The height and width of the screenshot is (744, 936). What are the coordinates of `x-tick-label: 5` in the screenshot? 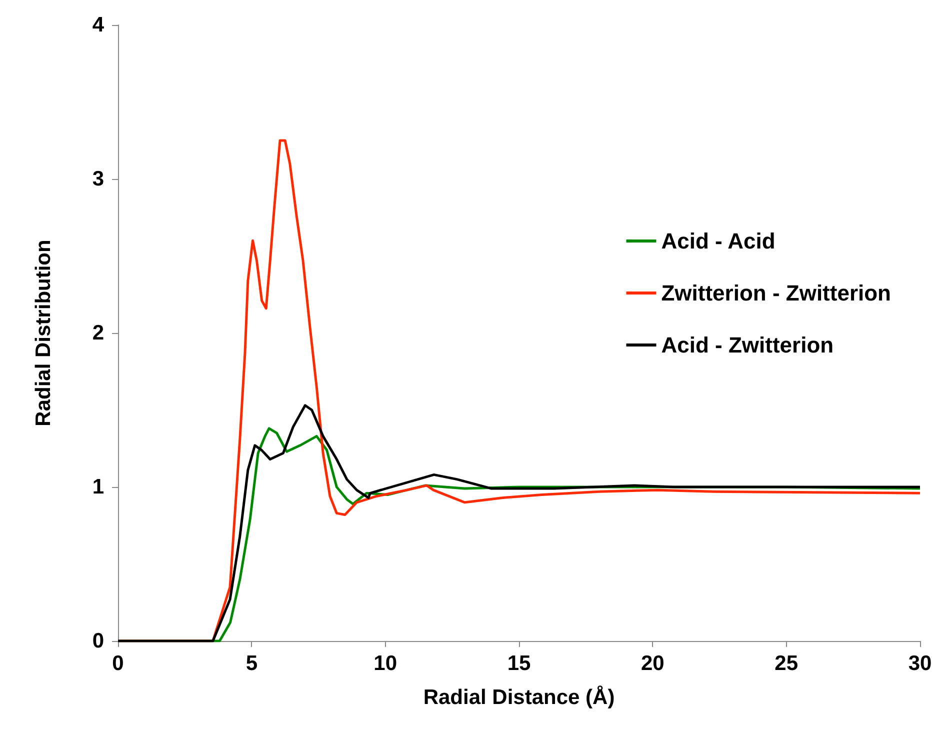 It's located at (252, 663).